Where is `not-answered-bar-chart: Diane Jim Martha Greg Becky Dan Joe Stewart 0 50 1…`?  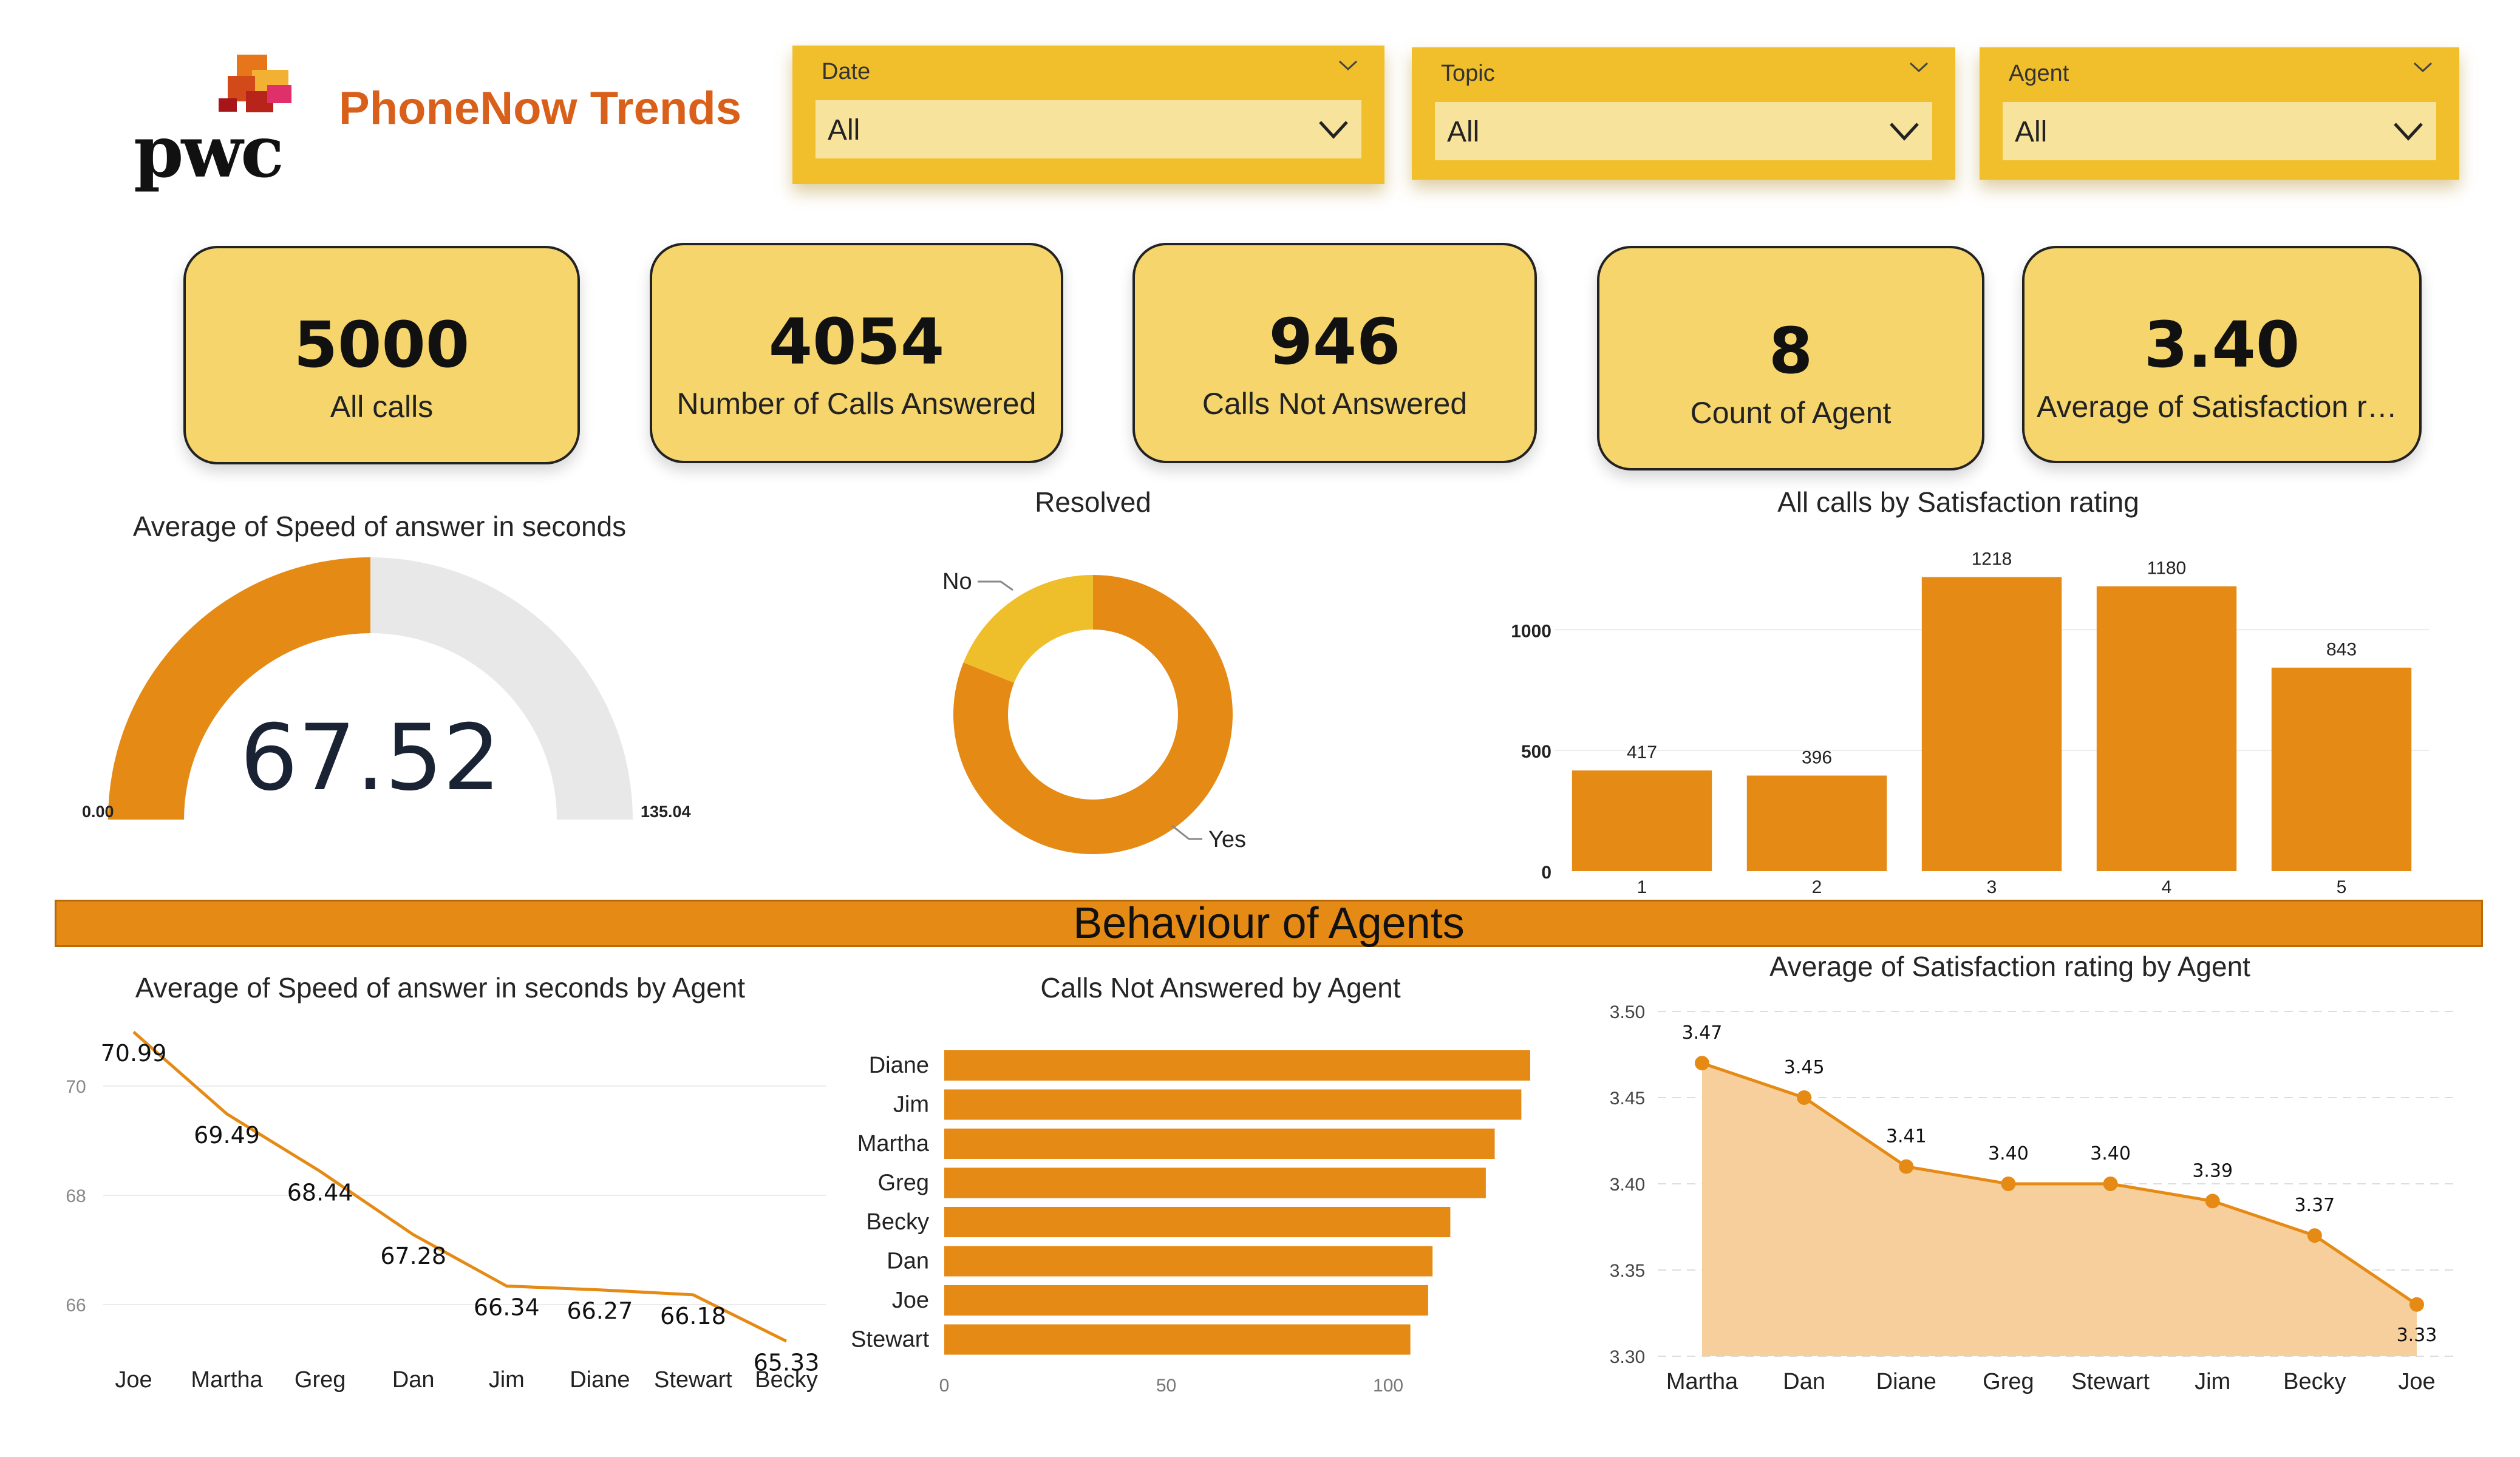 not-answered-bar-chart: Diane Jim Martha Greg Becky Dan Joe Stewart 0 50 1… is located at coordinates (1190, 1223).